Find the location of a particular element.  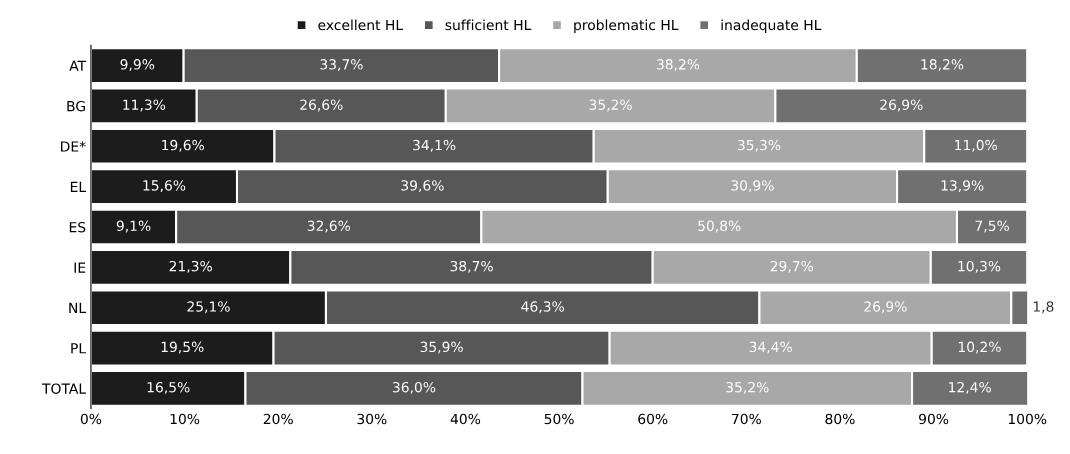

data-label: 33,7% is located at coordinates (341, 65).